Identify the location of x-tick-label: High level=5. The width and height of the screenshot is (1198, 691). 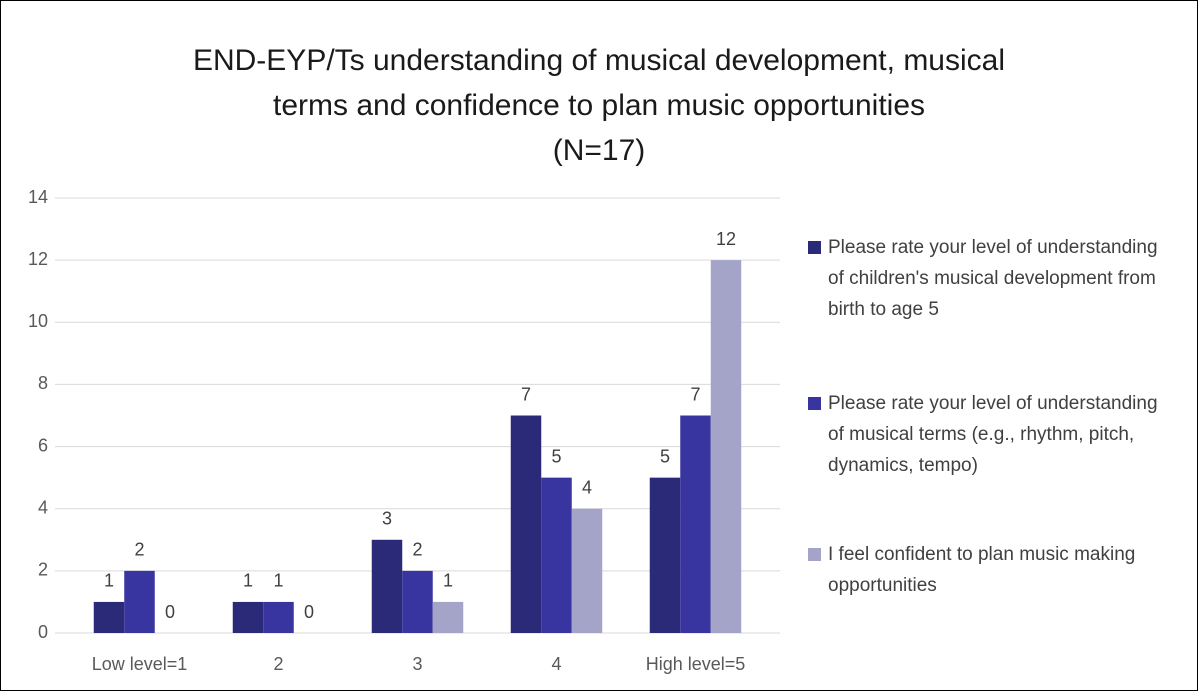
(696, 664).